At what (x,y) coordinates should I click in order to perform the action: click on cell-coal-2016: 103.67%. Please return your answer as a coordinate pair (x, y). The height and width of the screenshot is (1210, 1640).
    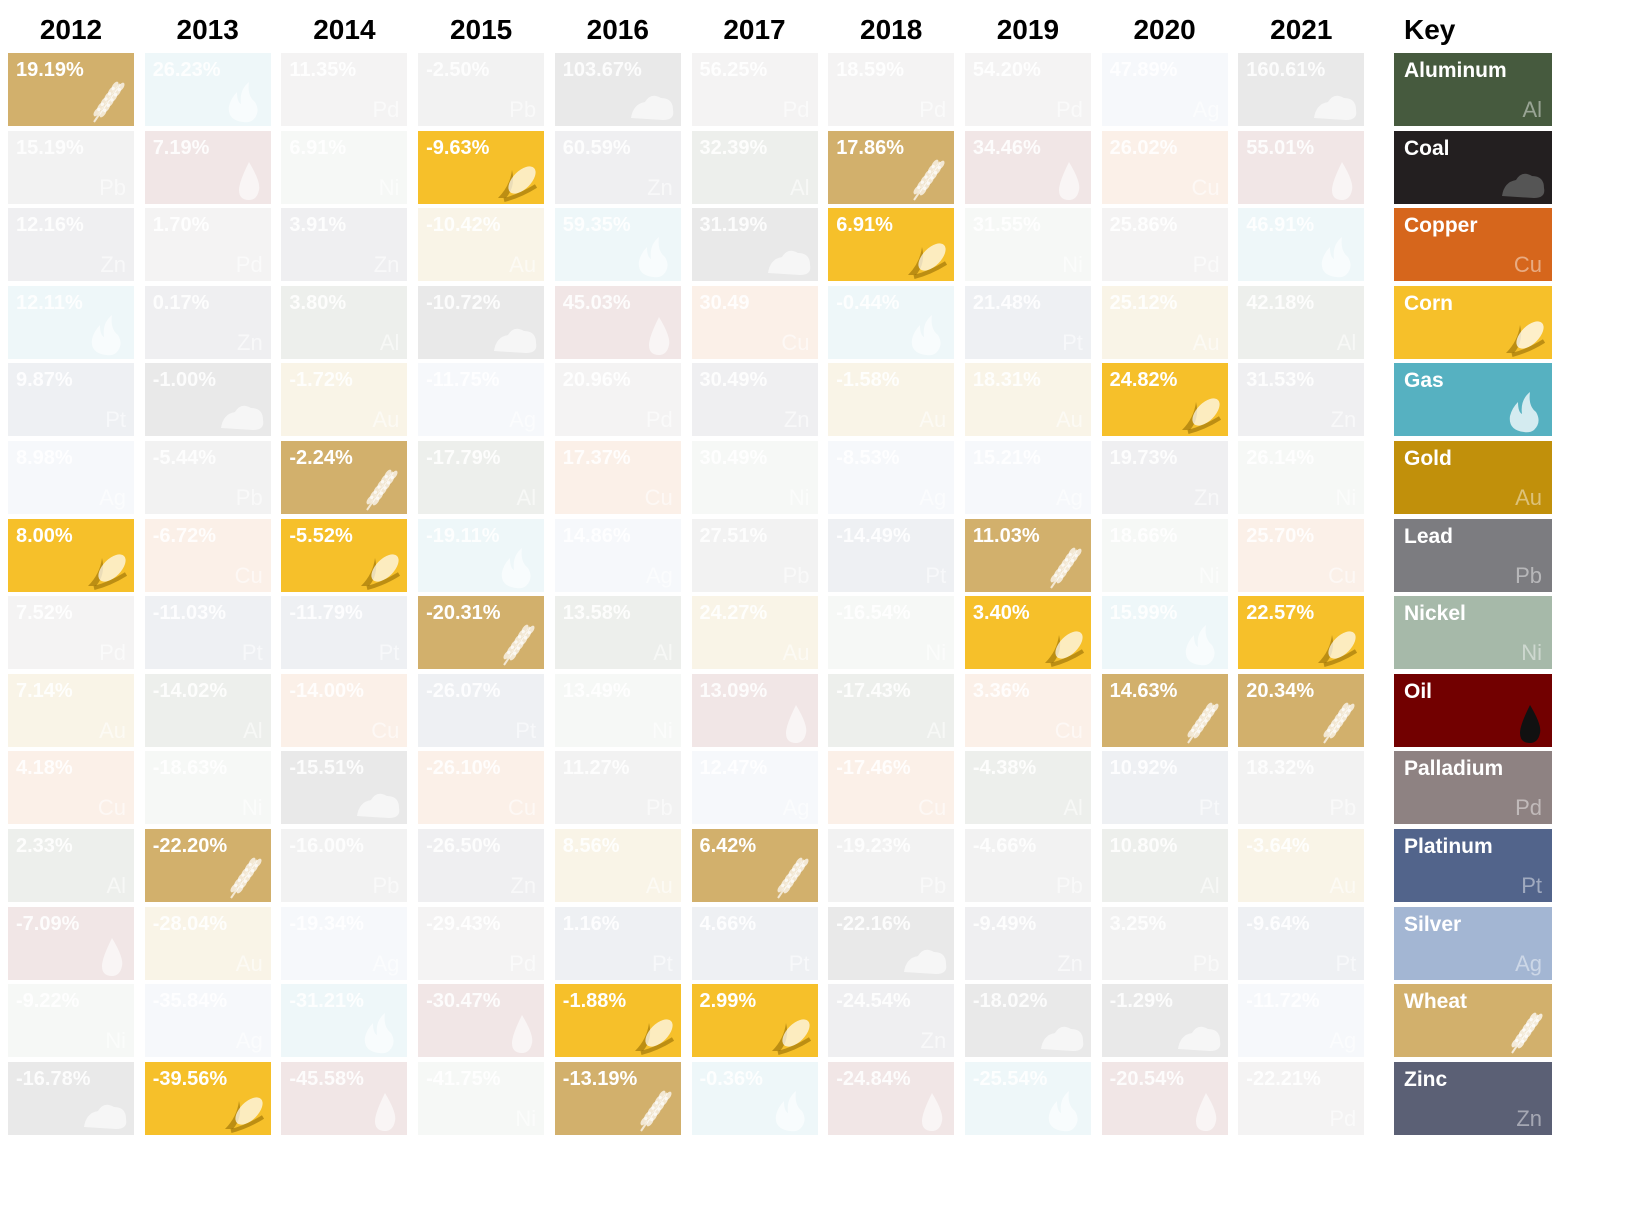
    Looking at the image, I should click on (617, 89).